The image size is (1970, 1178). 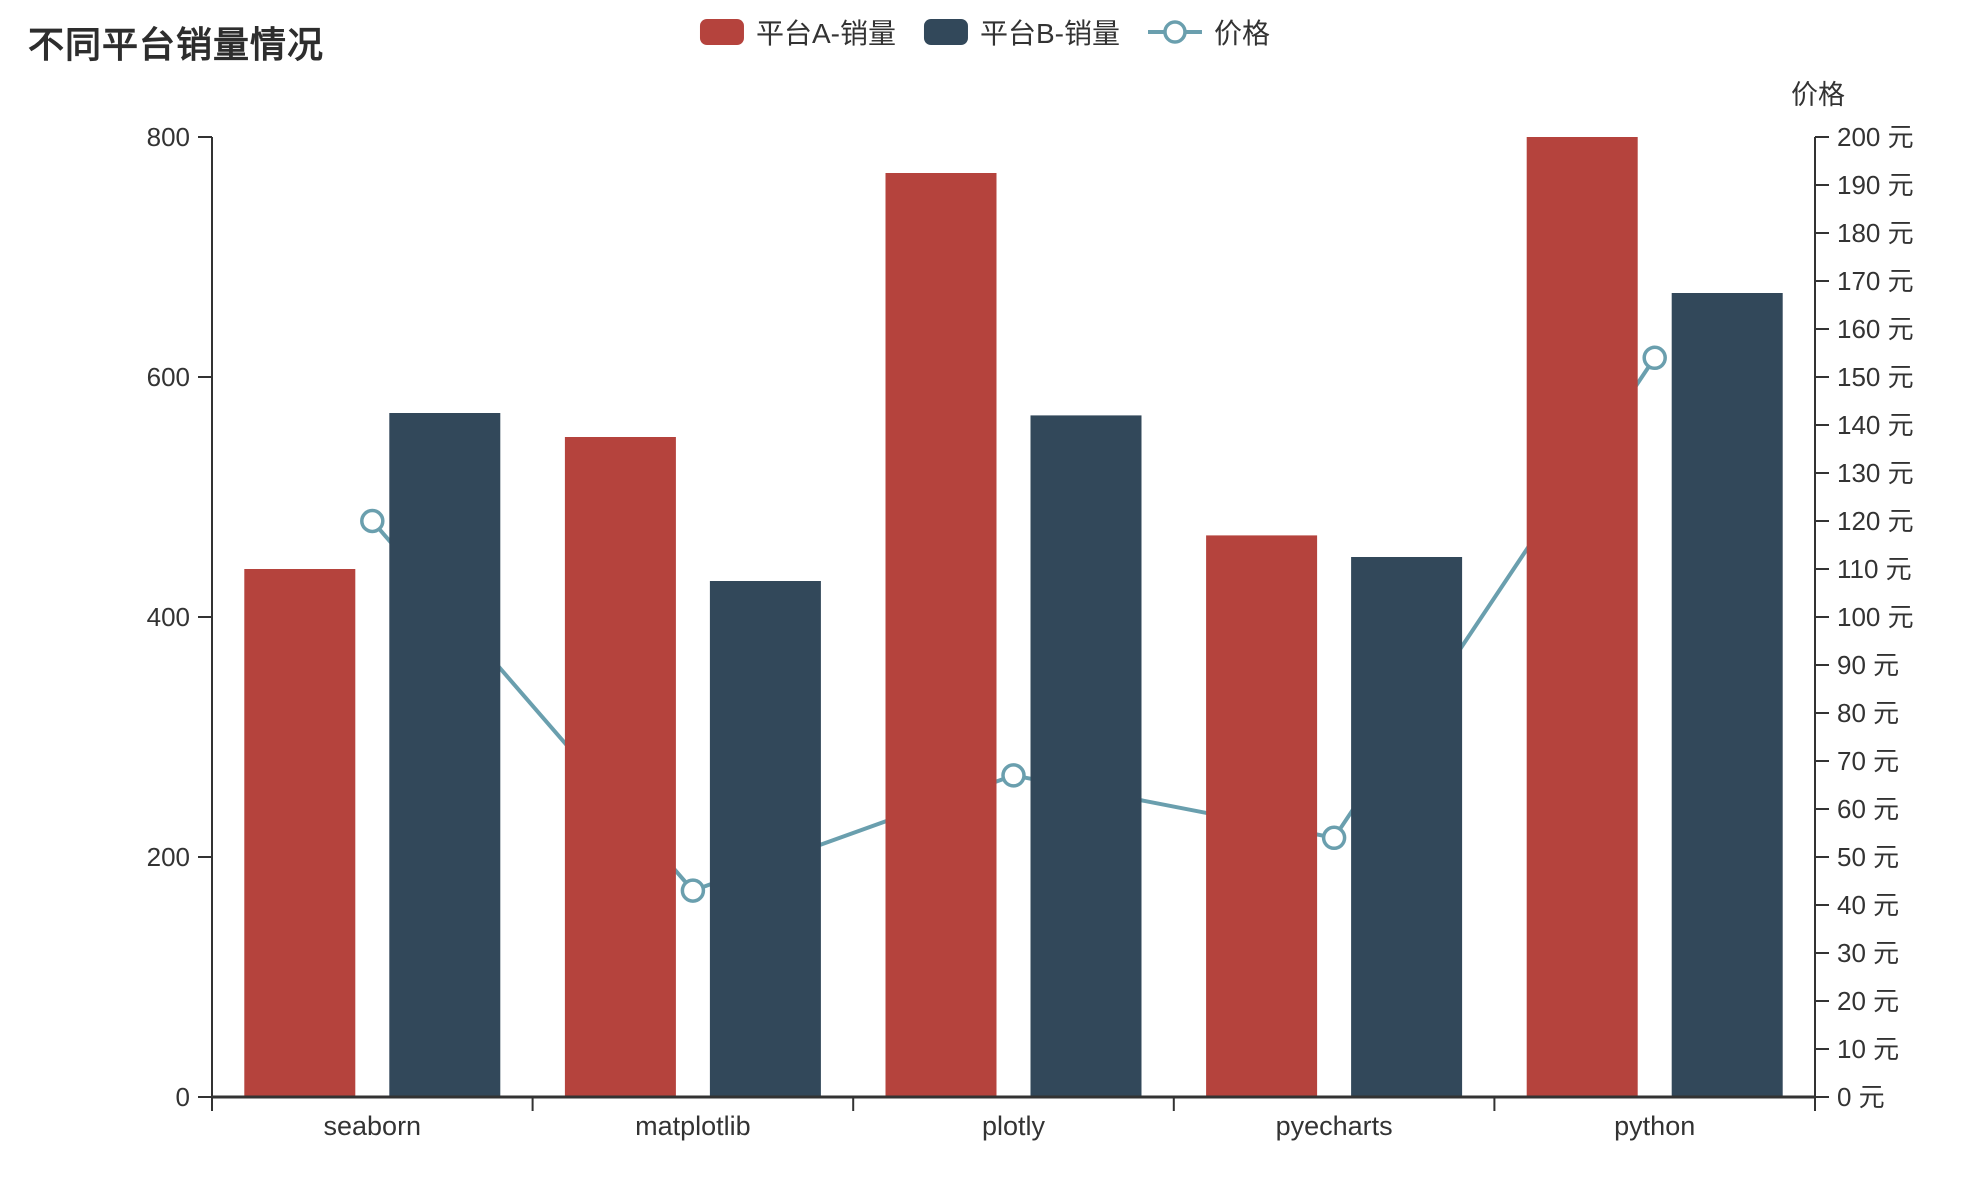 I want to click on right-y-axis-name: 价格, so click(x=1818, y=95).